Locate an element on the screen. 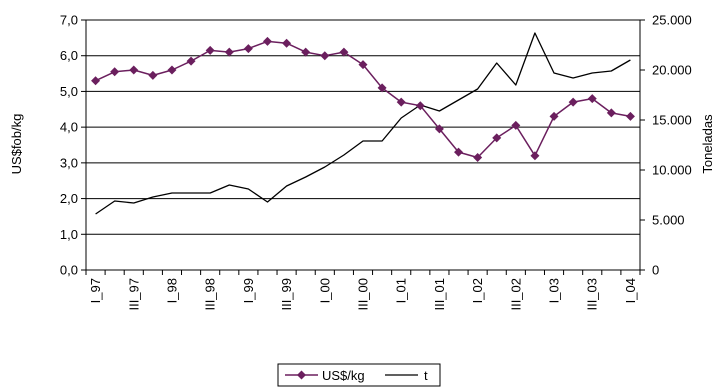 The image size is (727, 391). x-tick-label: I_99 is located at coordinates (248, 290).